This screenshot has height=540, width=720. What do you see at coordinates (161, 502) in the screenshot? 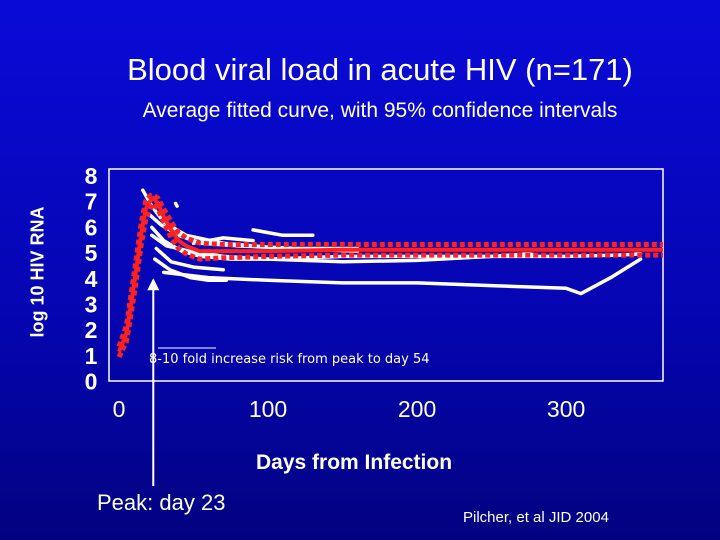
I see `peak-annotation: Peak: day 23` at bounding box center [161, 502].